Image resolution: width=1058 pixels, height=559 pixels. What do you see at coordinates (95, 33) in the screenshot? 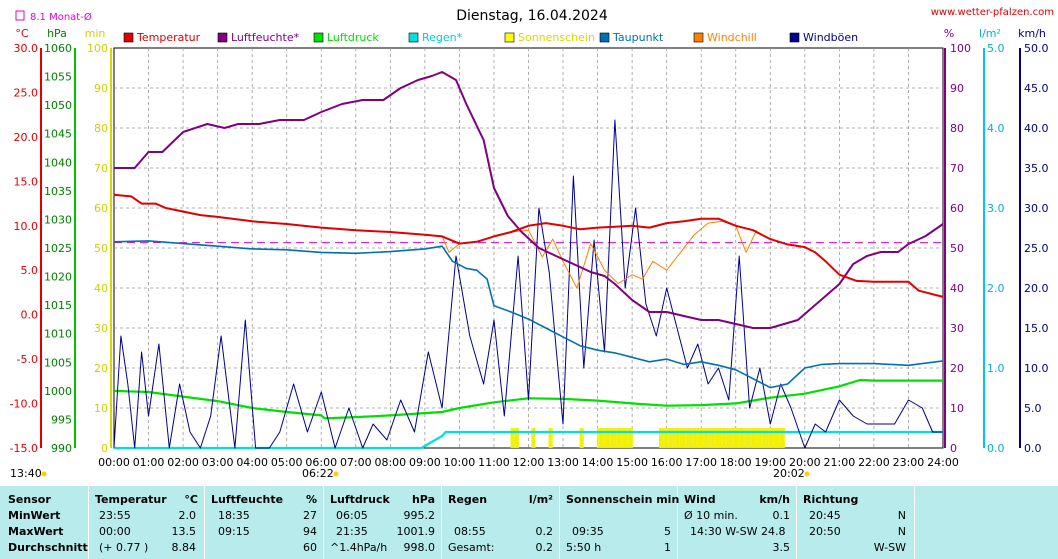
I see `unit-sun: min` at bounding box center [95, 33].